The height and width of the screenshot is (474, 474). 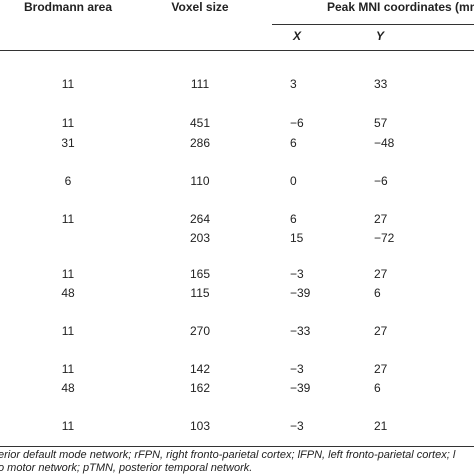 I want to click on table-cell: 110, so click(x=200, y=181).